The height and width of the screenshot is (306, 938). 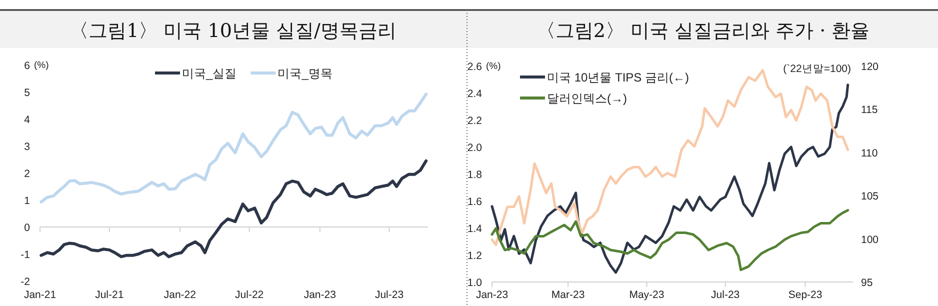 I want to click on y-tick-label: 1.0, so click(x=474, y=283).